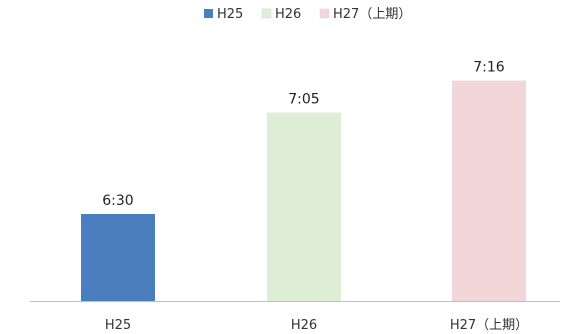 Image resolution: width=572 pixels, height=334 pixels. What do you see at coordinates (117, 201) in the screenshot?
I see `data-label-1: 6:30` at bounding box center [117, 201].